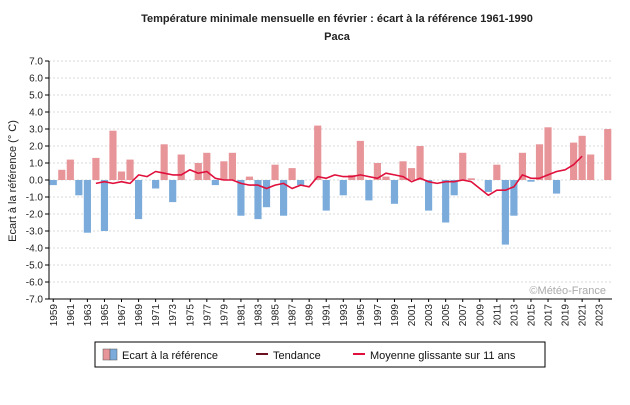  What do you see at coordinates (170, 356) in the screenshot?
I see `legend-label-ecart: Ecart à la référence` at bounding box center [170, 356].